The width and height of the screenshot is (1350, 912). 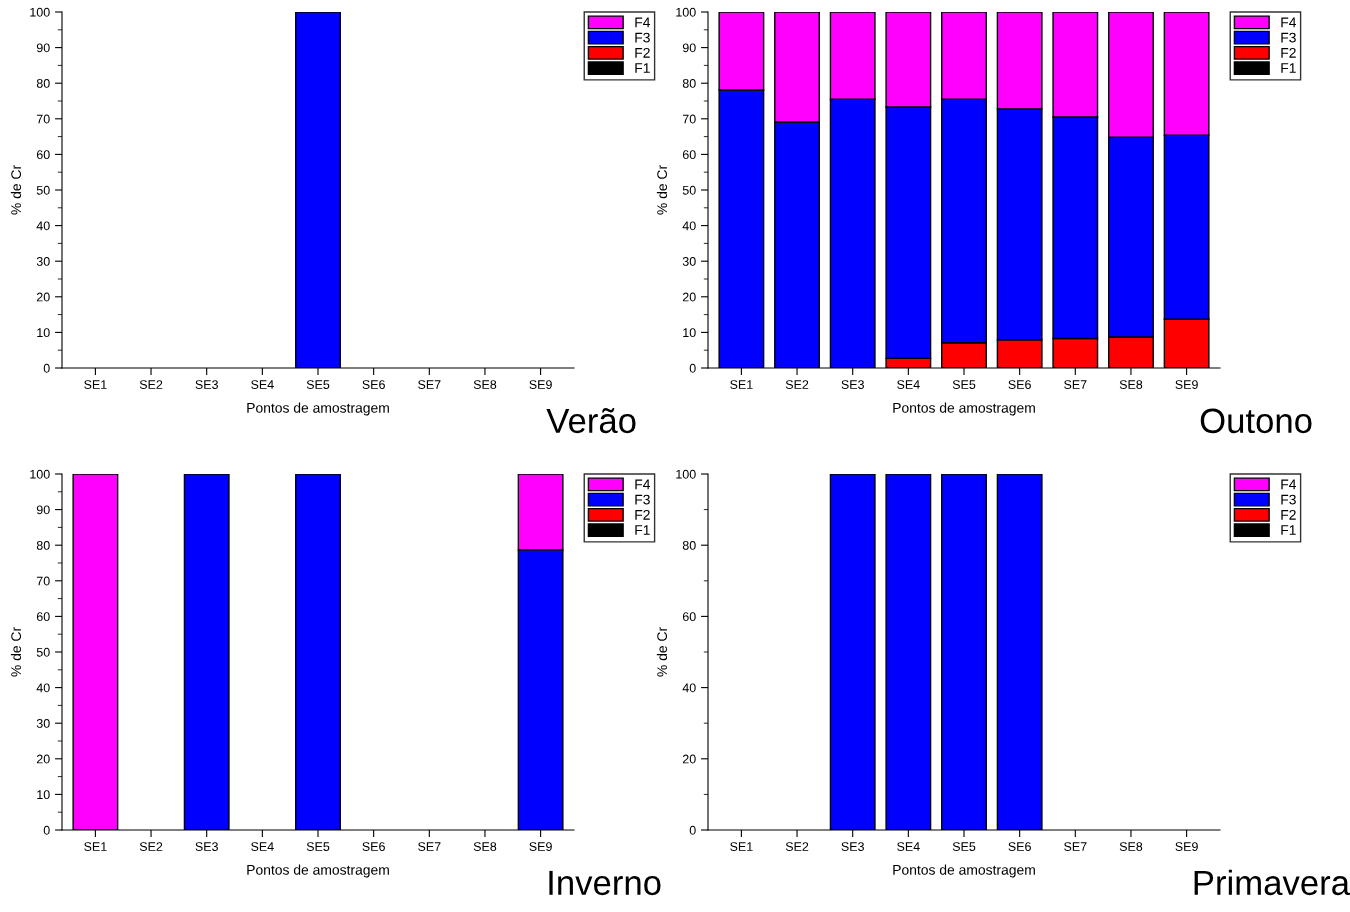 What do you see at coordinates (1272, 882) in the screenshot?
I see `text: Primavera` at bounding box center [1272, 882].